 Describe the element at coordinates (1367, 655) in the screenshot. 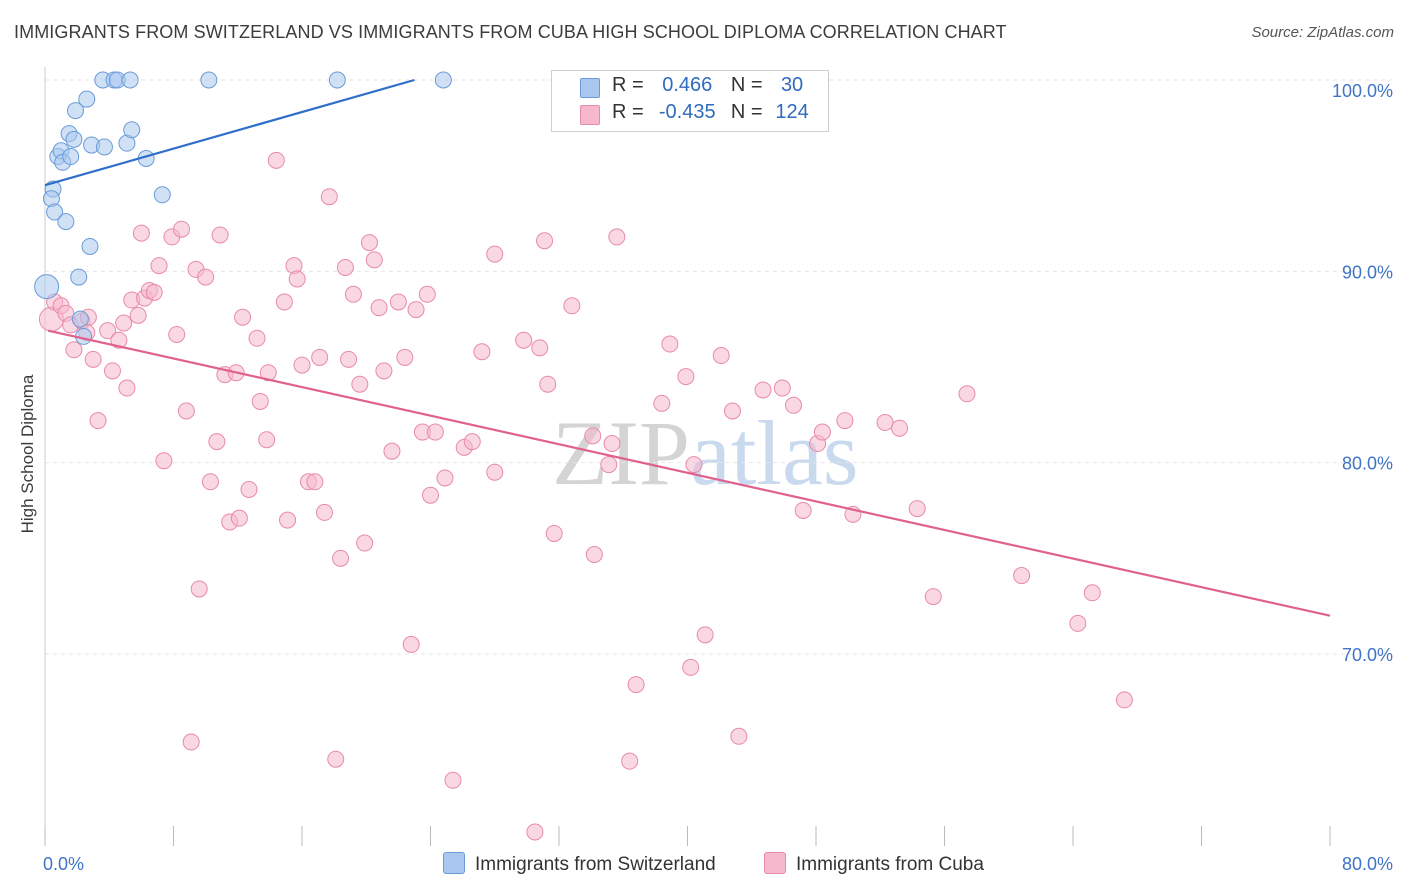

I see `y-tick-label: 70.0%` at that location.